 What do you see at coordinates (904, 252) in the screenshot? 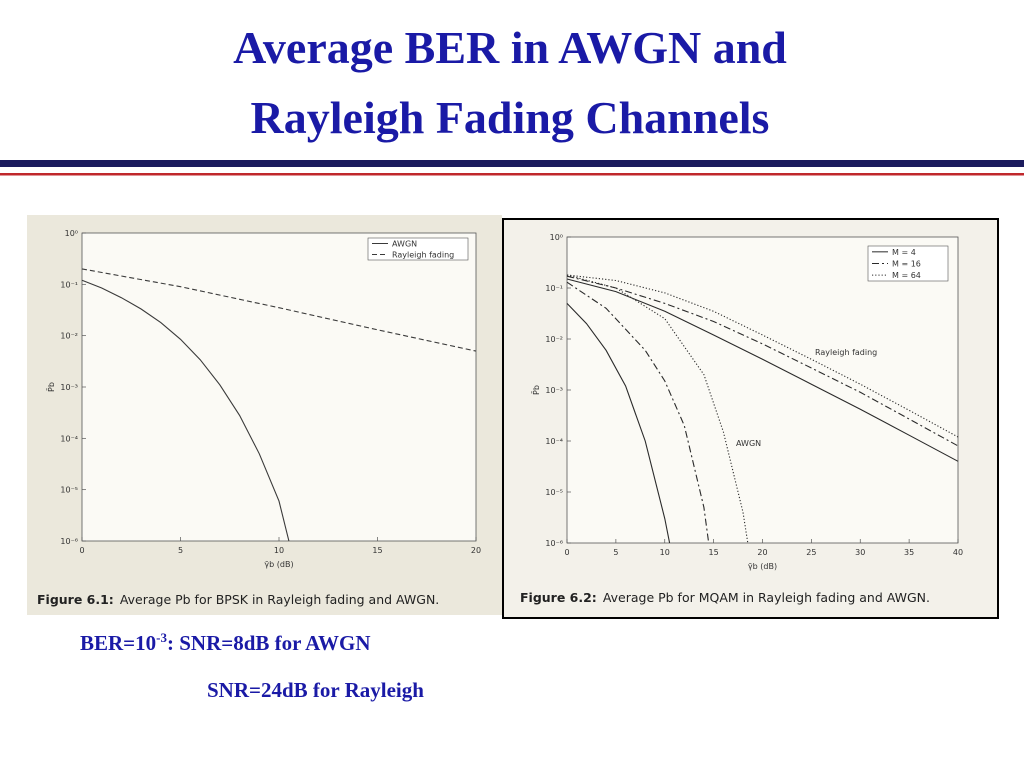
I see `legend-label: M = 4` at bounding box center [904, 252].